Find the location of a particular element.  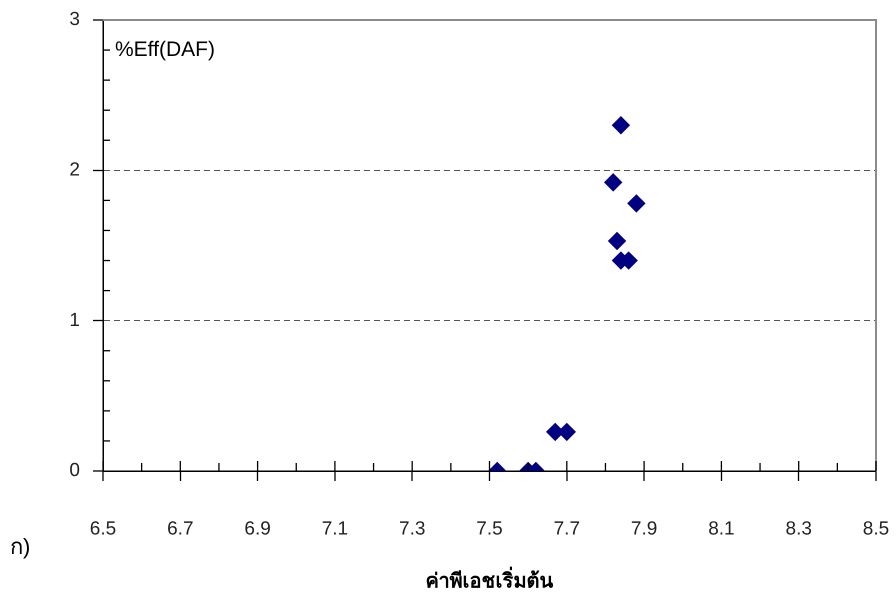

y-tick-label: 1 is located at coordinates (74, 320).